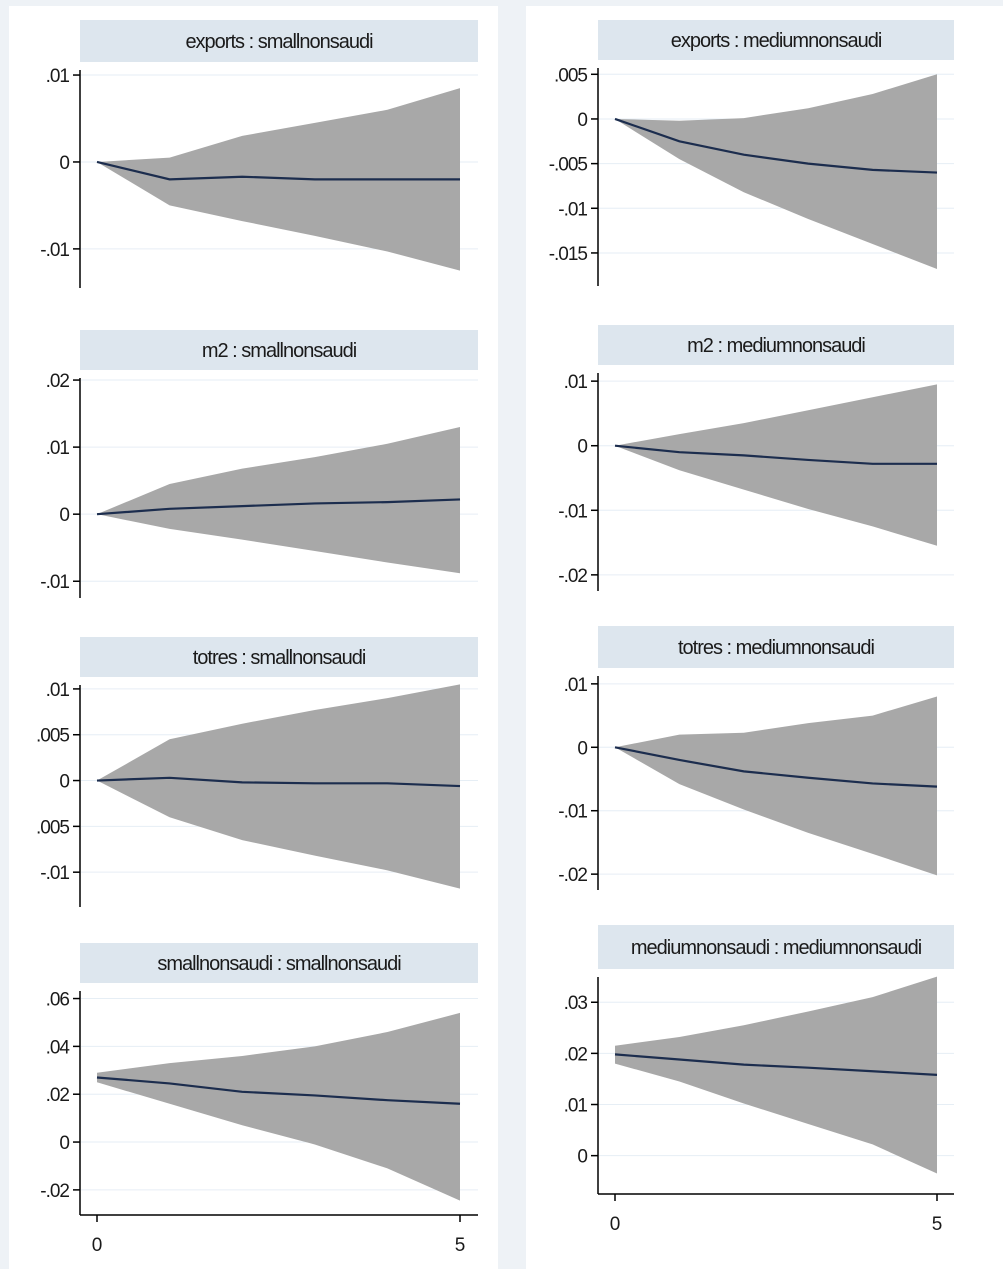  I want to click on irf-panel-3: totres : smallnonsaudi -.01 .005 0 .005 .01, so click(257, 772).